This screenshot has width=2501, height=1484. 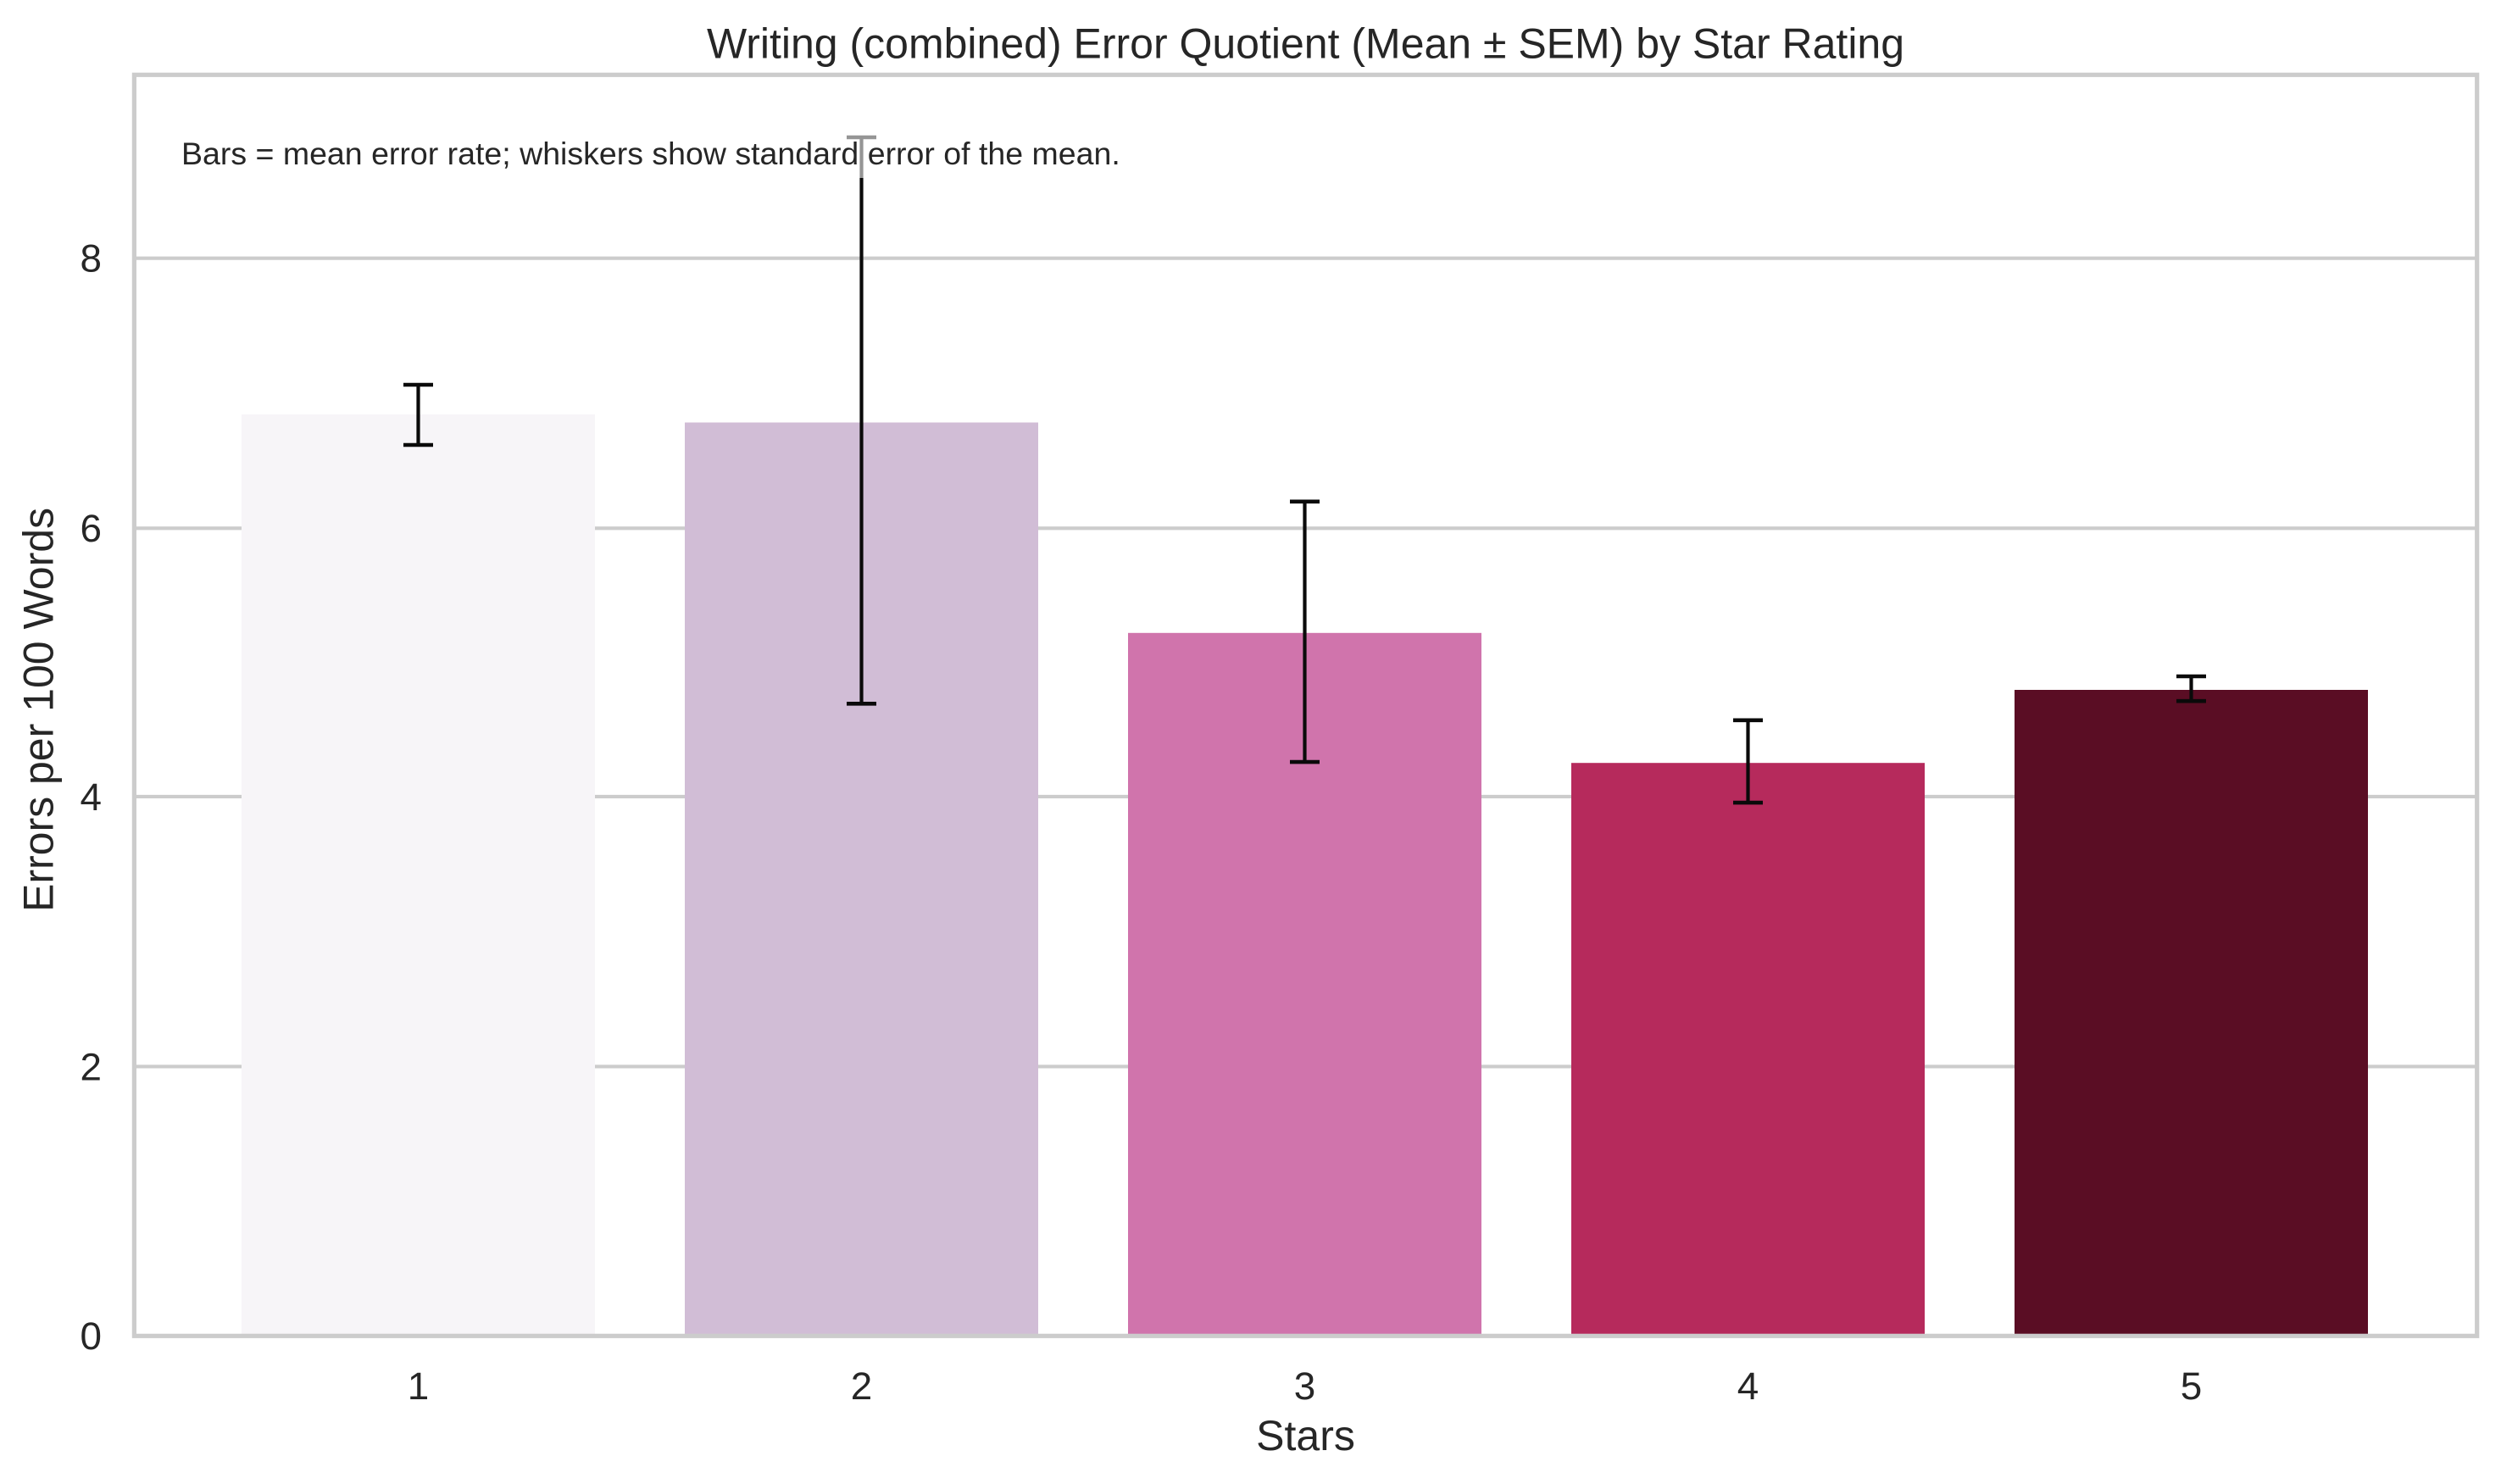 What do you see at coordinates (92, 529) in the screenshot?
I see `svg-text: 6` at bounding box center [92, 529].